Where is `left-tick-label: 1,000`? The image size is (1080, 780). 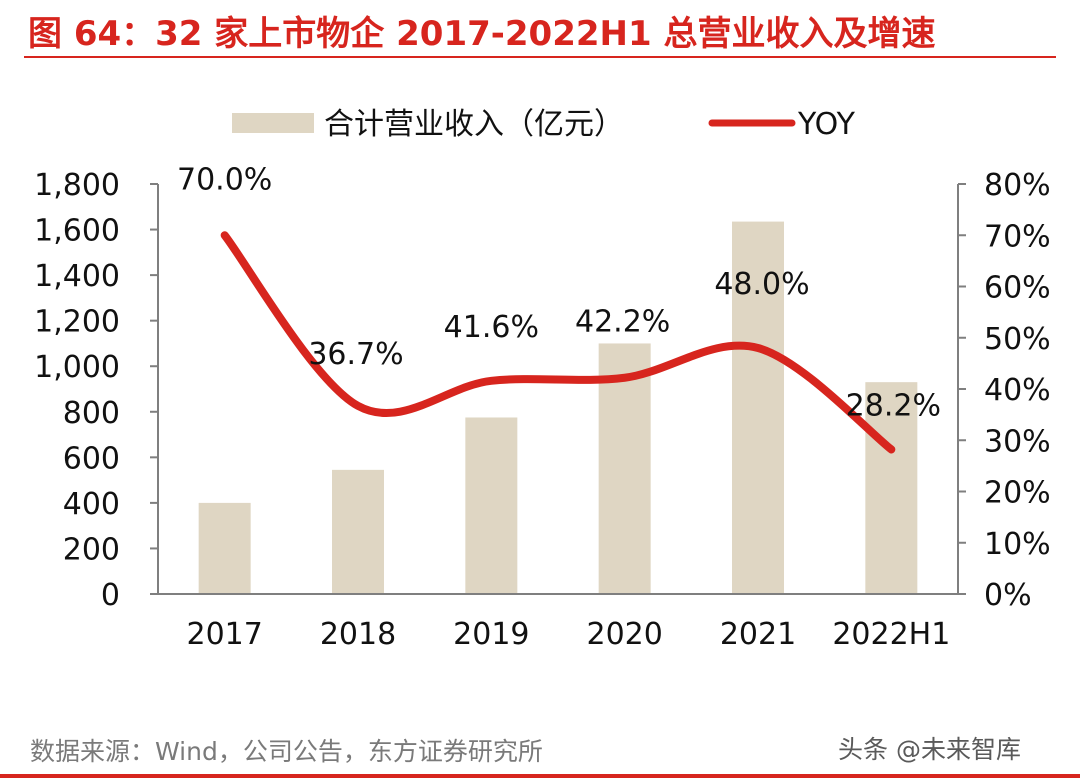
left-tick-label: 1,000 is located at coordinates (77, 367).